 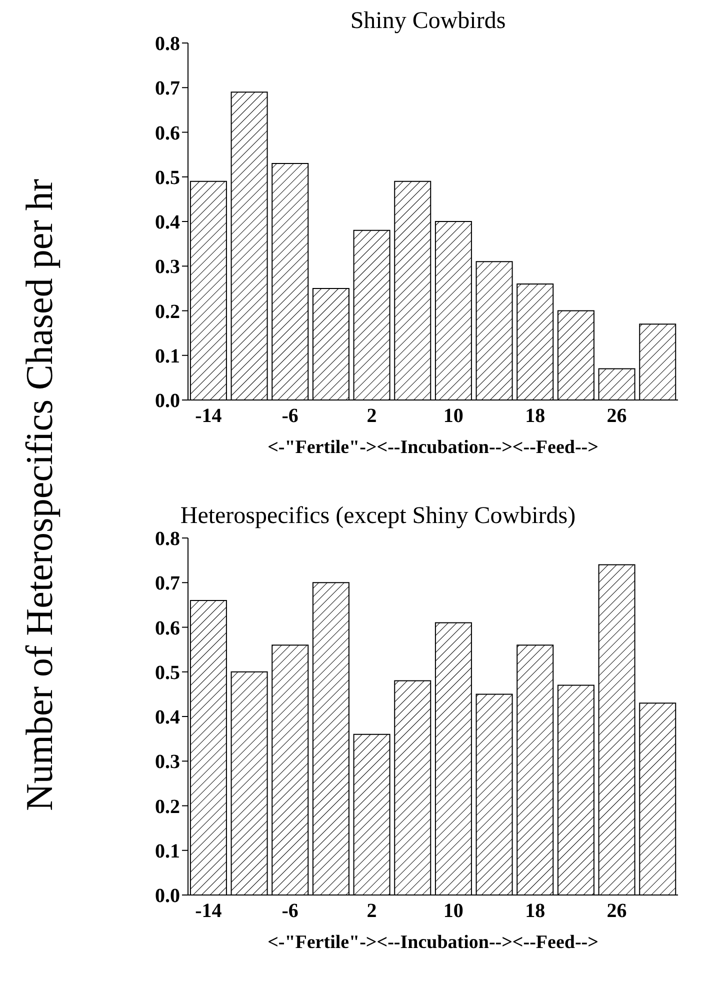 I want to click on chart-title: Heterospecifics (except Shiny Cowbirds), so click(x=378, y=516).